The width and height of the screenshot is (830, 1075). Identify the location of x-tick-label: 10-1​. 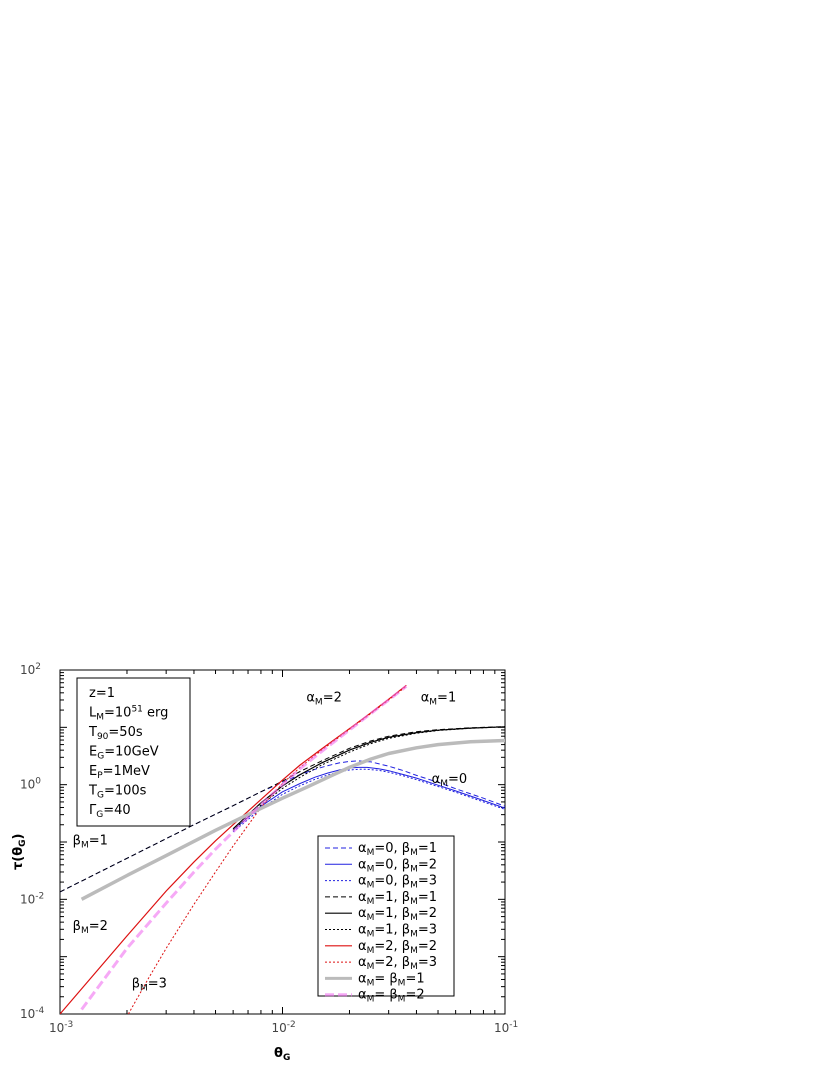
(506, 1027).